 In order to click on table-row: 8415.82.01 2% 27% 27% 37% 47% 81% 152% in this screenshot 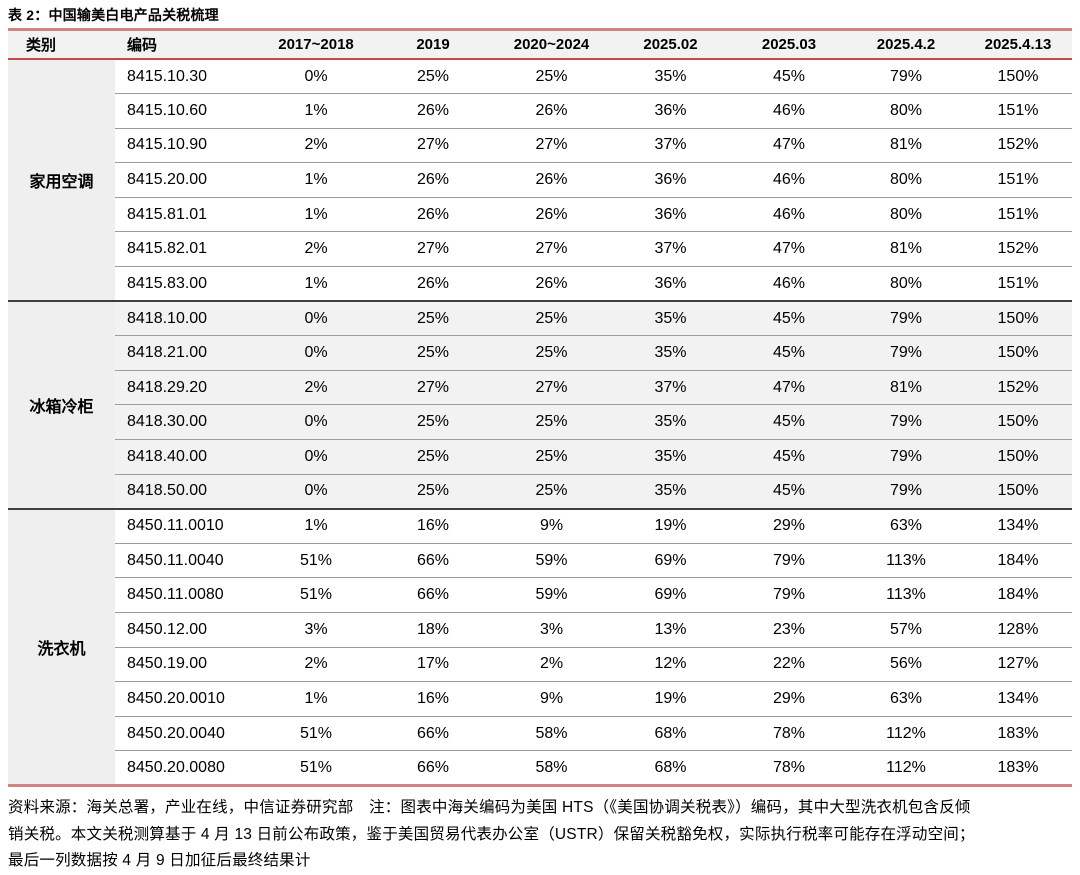, I will do `click(540, 249)`.